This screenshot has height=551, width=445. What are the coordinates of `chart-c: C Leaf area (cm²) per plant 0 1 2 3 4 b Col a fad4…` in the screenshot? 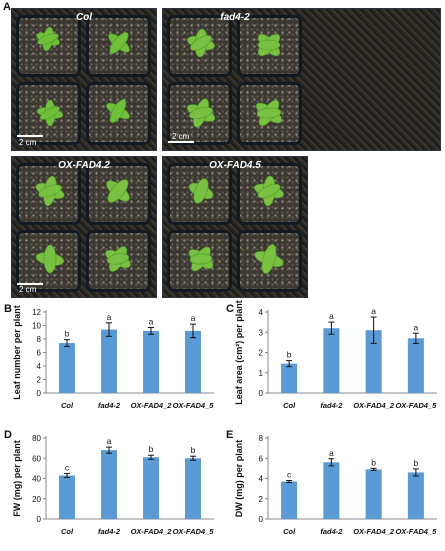 It's located at (333, 360).